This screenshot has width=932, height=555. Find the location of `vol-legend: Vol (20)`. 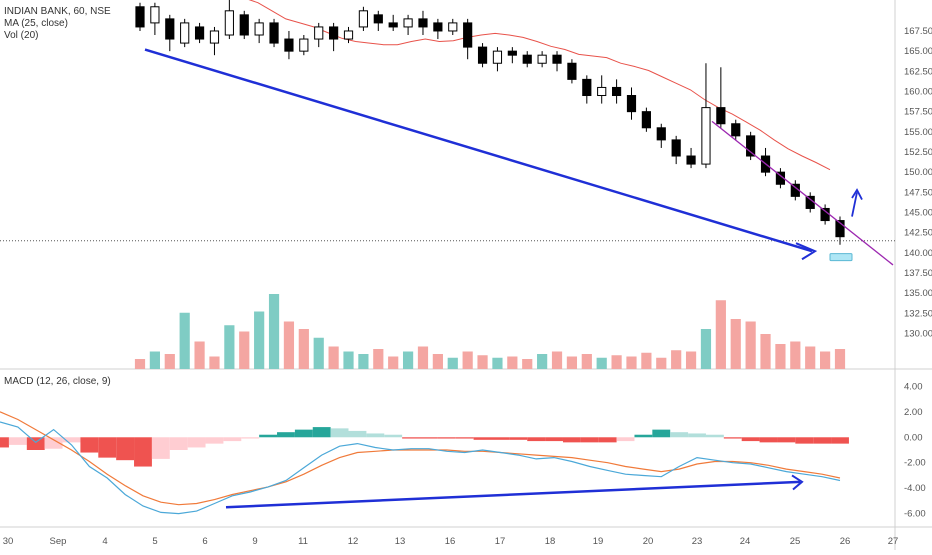

vol-legend: Vol (20) is located at coordinates (21, 35).